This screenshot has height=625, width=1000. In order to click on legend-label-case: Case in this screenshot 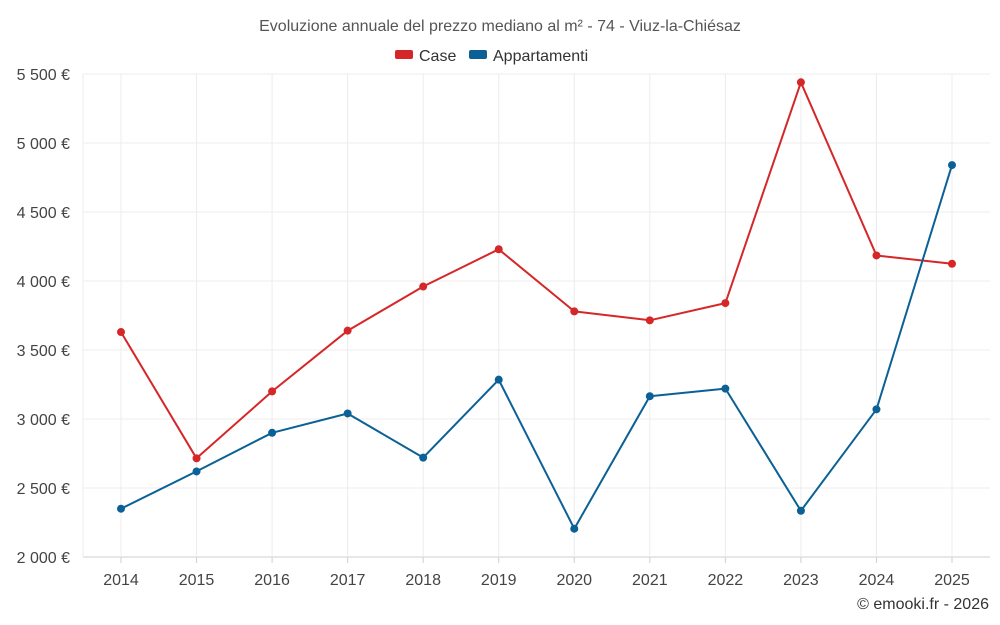, I will do `click(437, 56)`.